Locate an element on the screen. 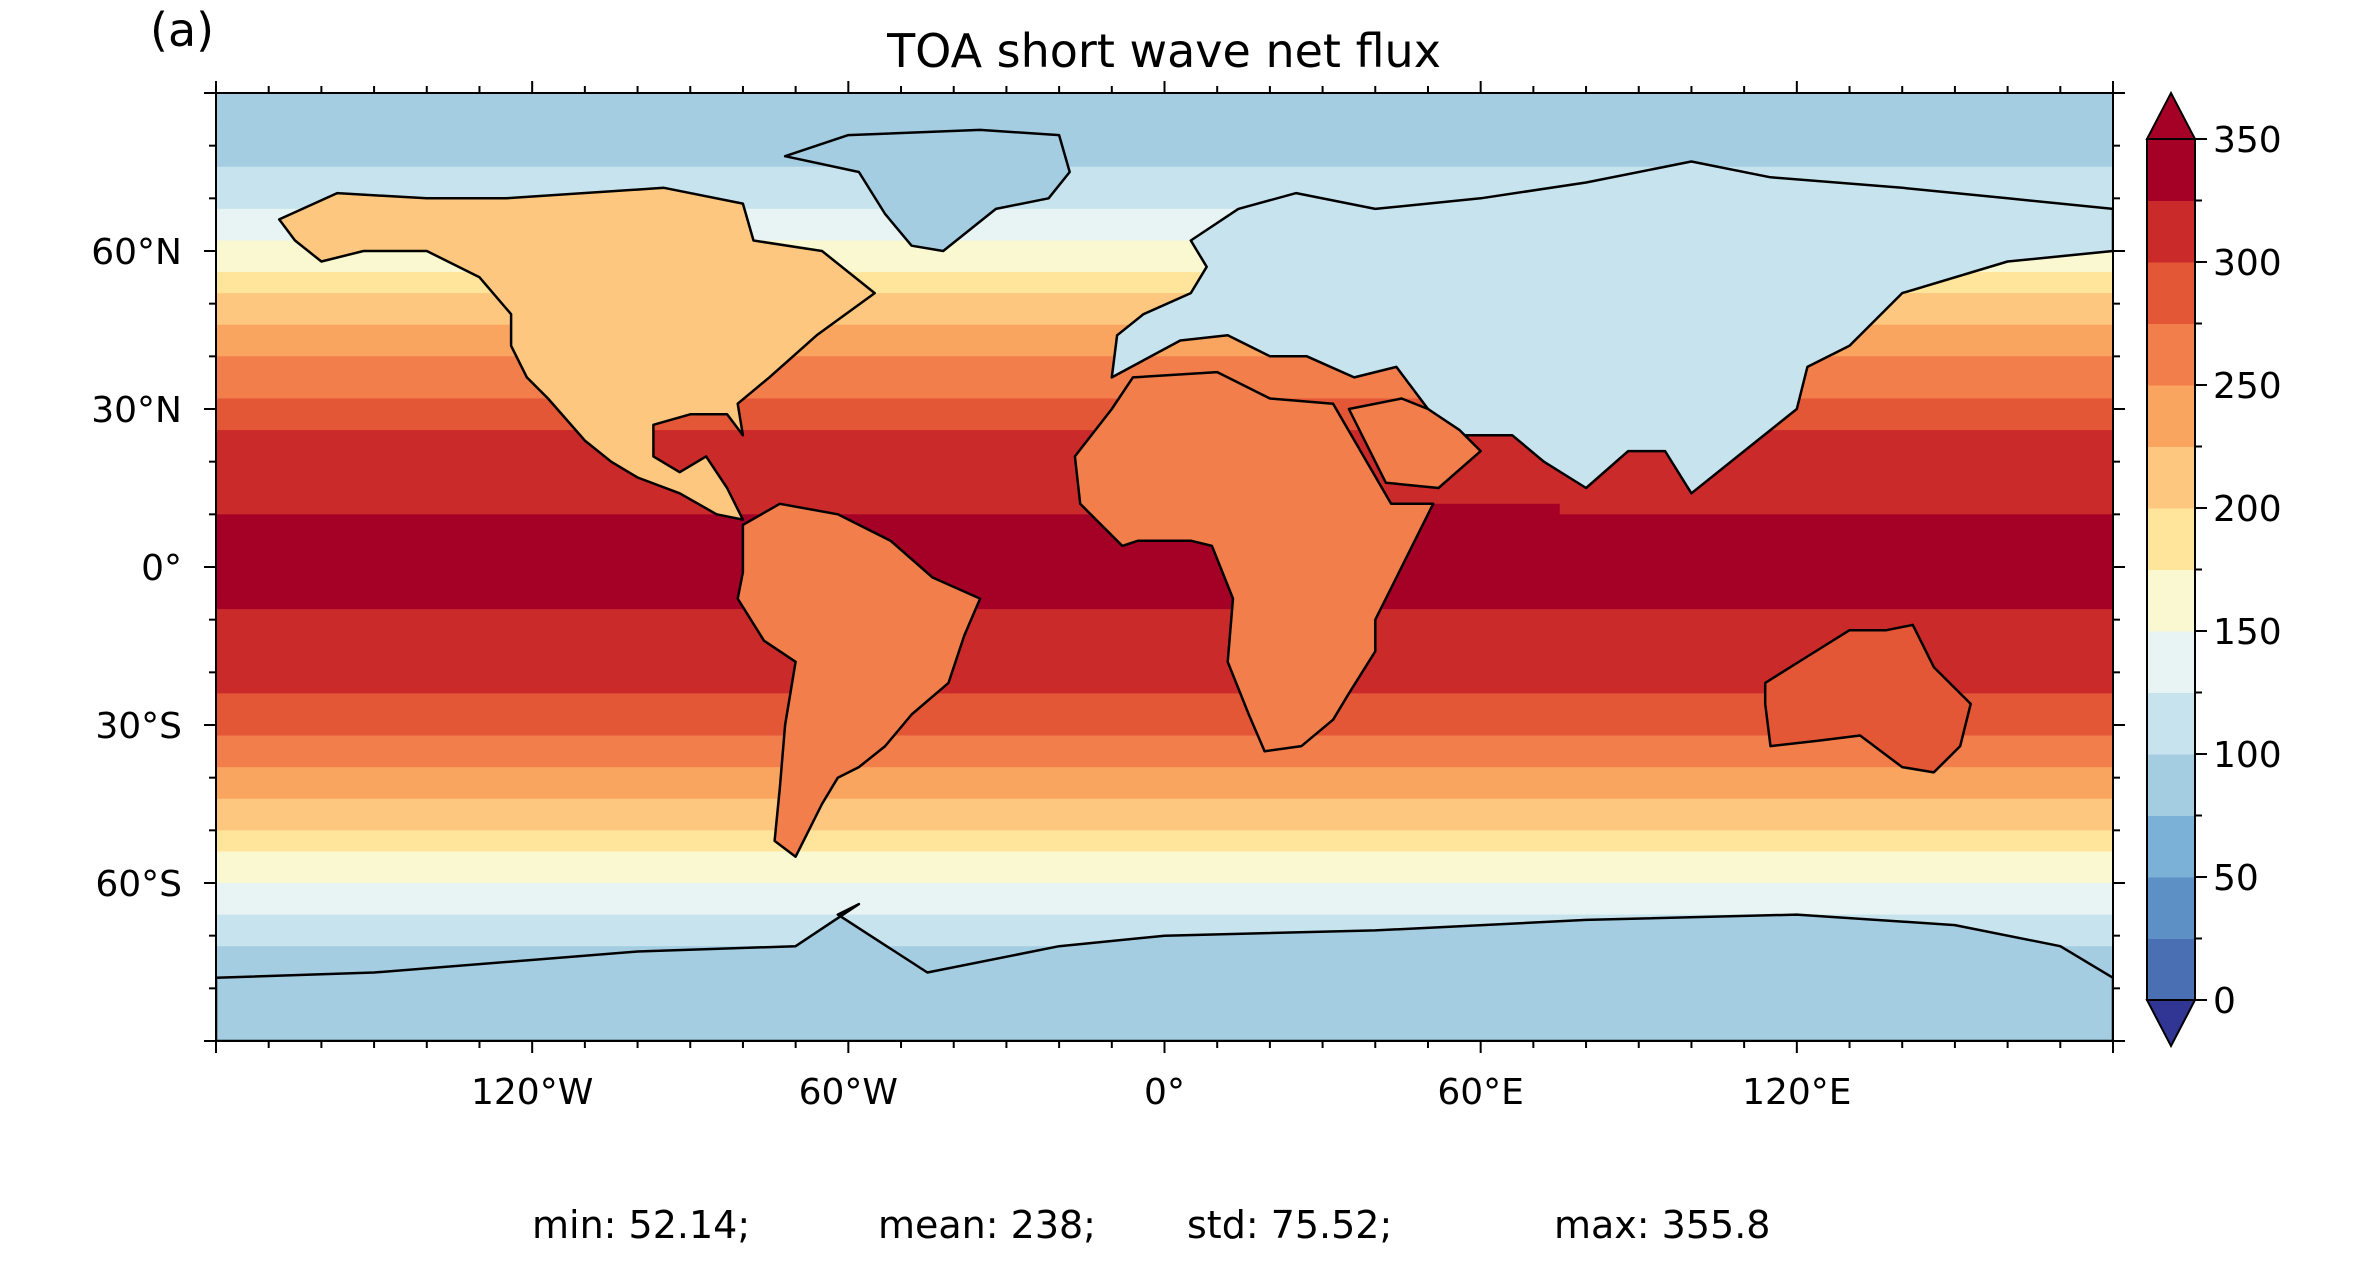 The width and height of the screenshot is (2362, 1263). antarctica-outline is located at coordinates (1164, 971).